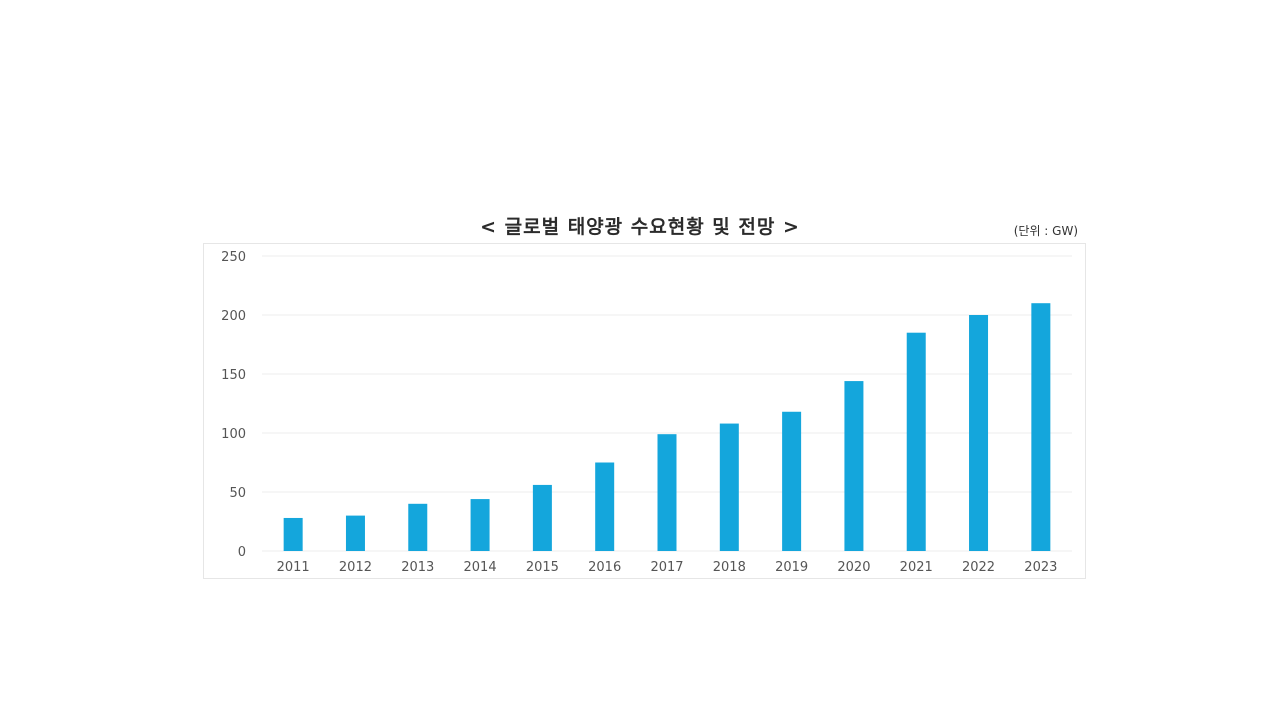  Describe the element at coordinates (978, 567) in the screenshot. I see `x-tick-label: 2022` at that location.